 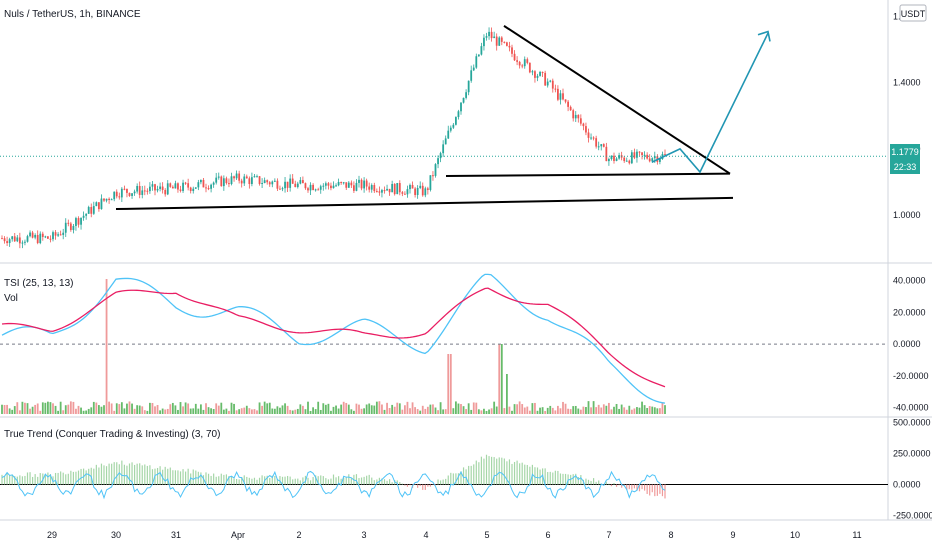 What do you see at coordinates (72, 14) in the screenshot?
I see `symbol-title: Nuls / TetherUS, 1h, BINANCE` at bounding box center [72, 14].